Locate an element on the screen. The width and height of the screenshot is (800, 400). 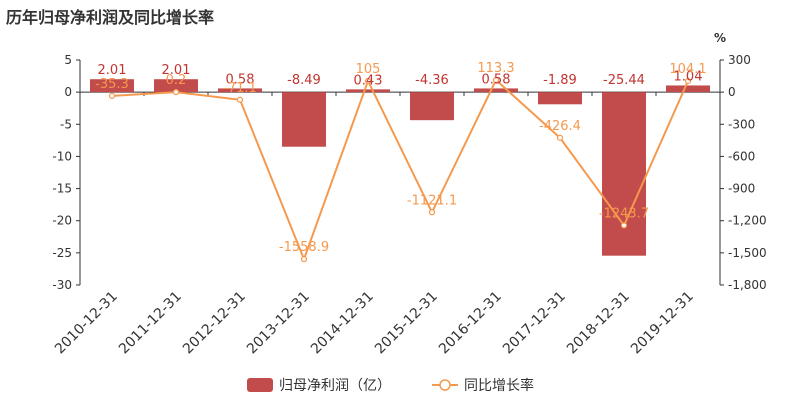
right-axis-unit: % is located at coordinates (720, 38).